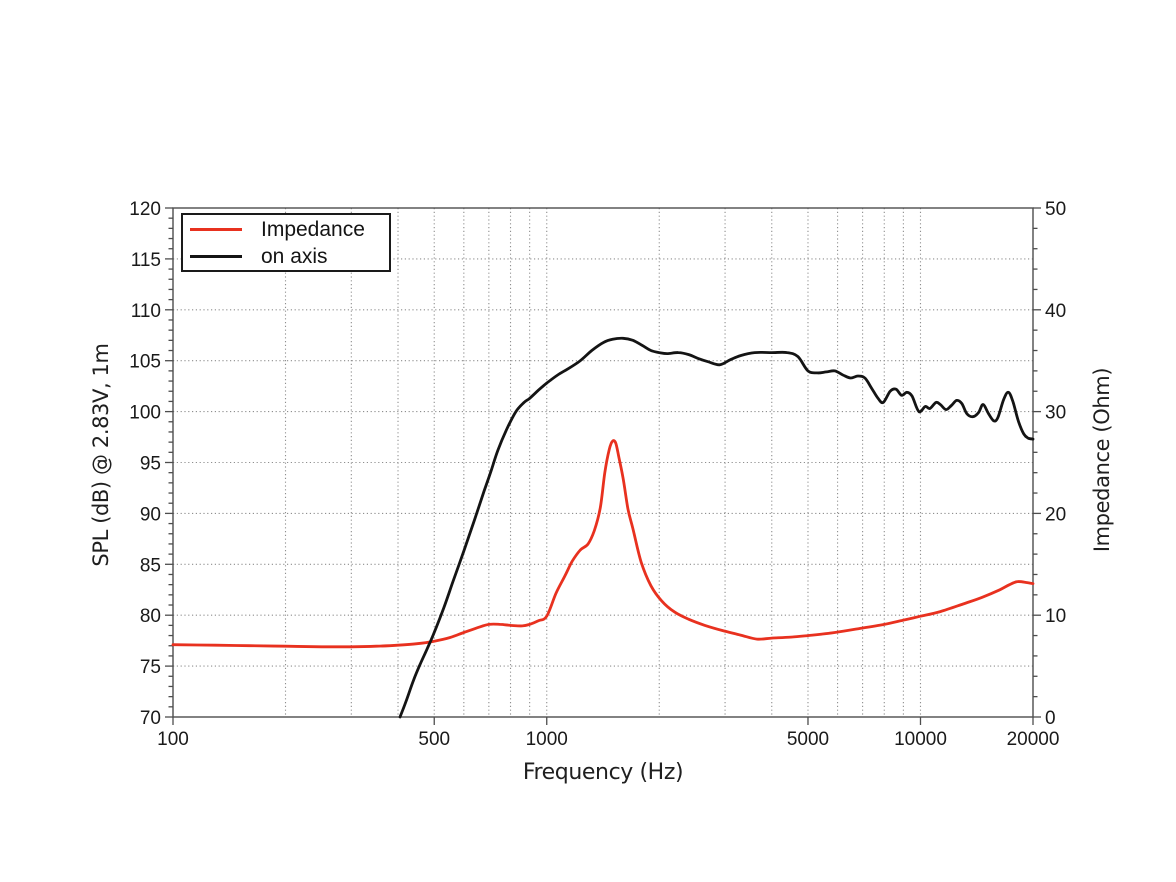 The width and height of the screenshot is (1176, 882). What do you see at coordinates (1055, 311) in the screenshot?
I see `y-right-tick-label: 40` at bounding box center [1055, 311].